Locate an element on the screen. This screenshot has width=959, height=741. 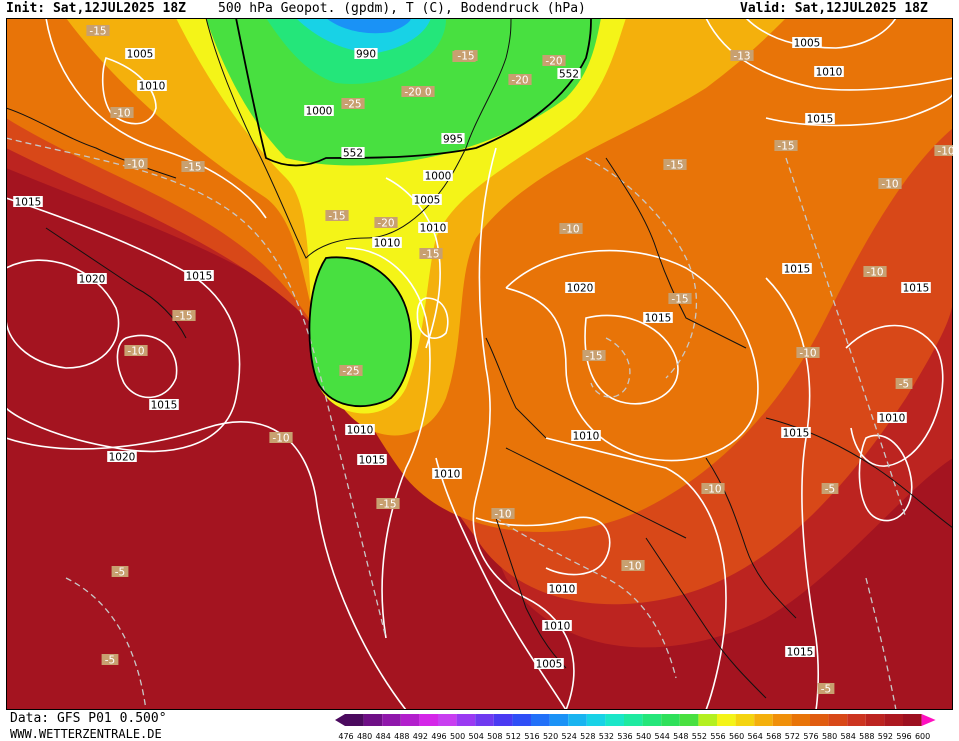
geopotential-label-layer: 552 552 is located at coordinates (461, 114).